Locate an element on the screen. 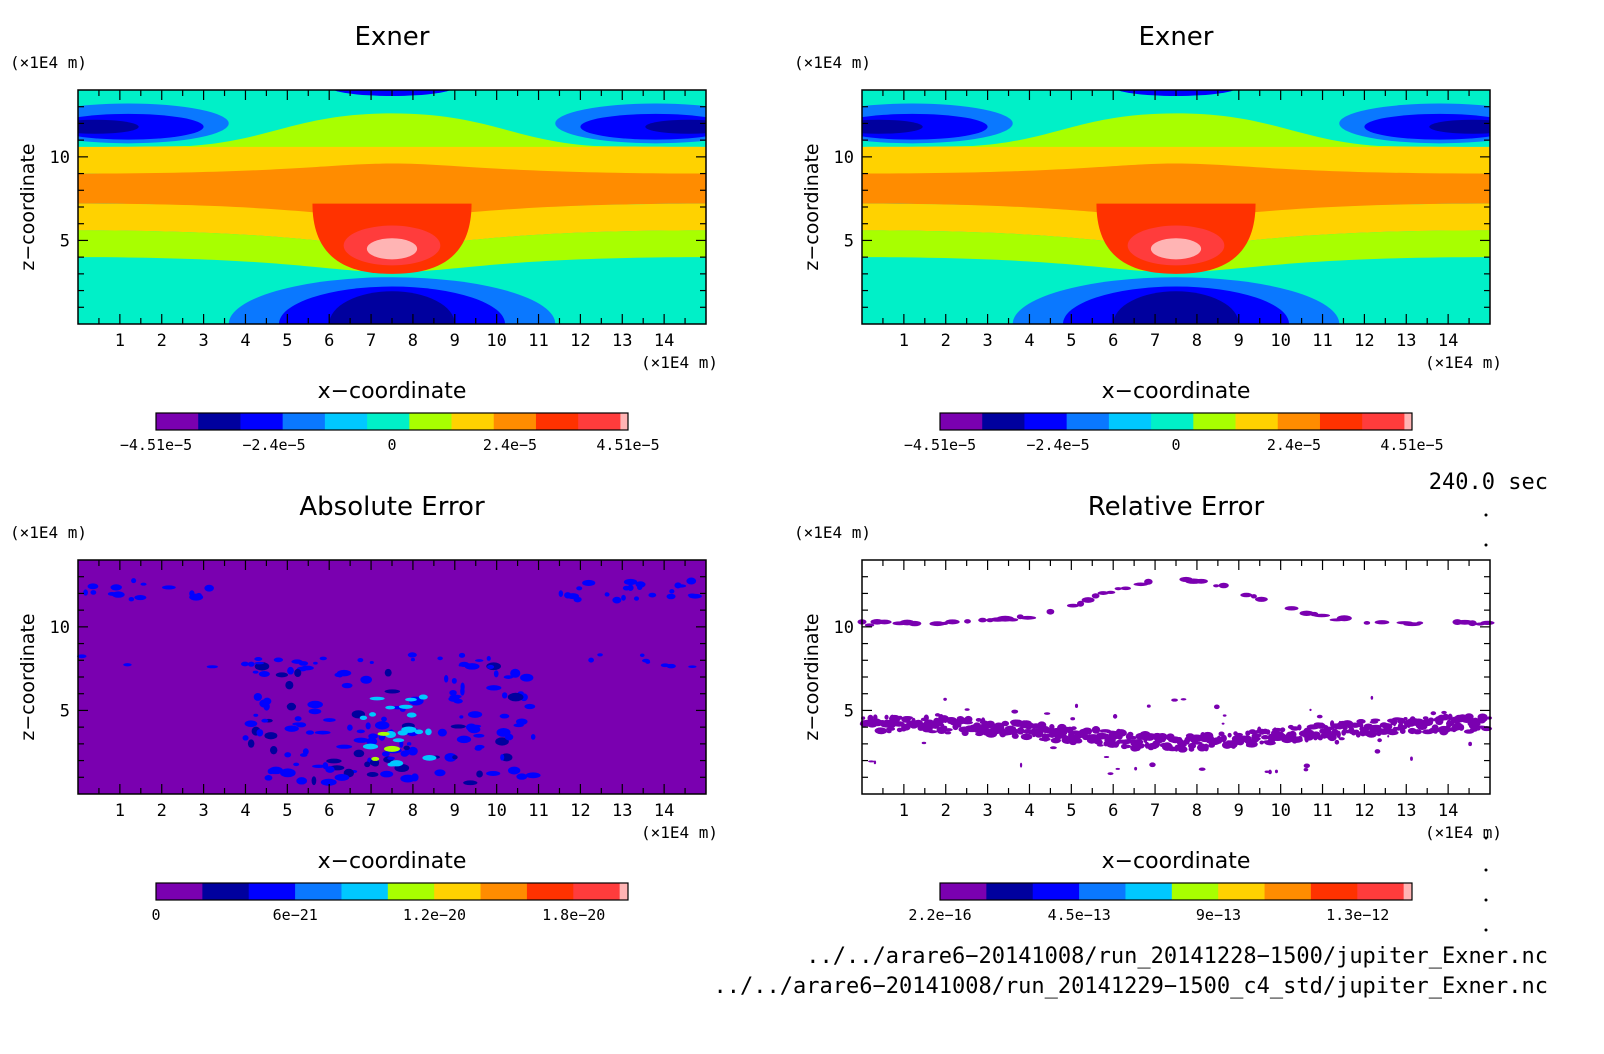 This screenshot has height=1054, width=1604. colorbar-frame is located at coordinates (392, 891).